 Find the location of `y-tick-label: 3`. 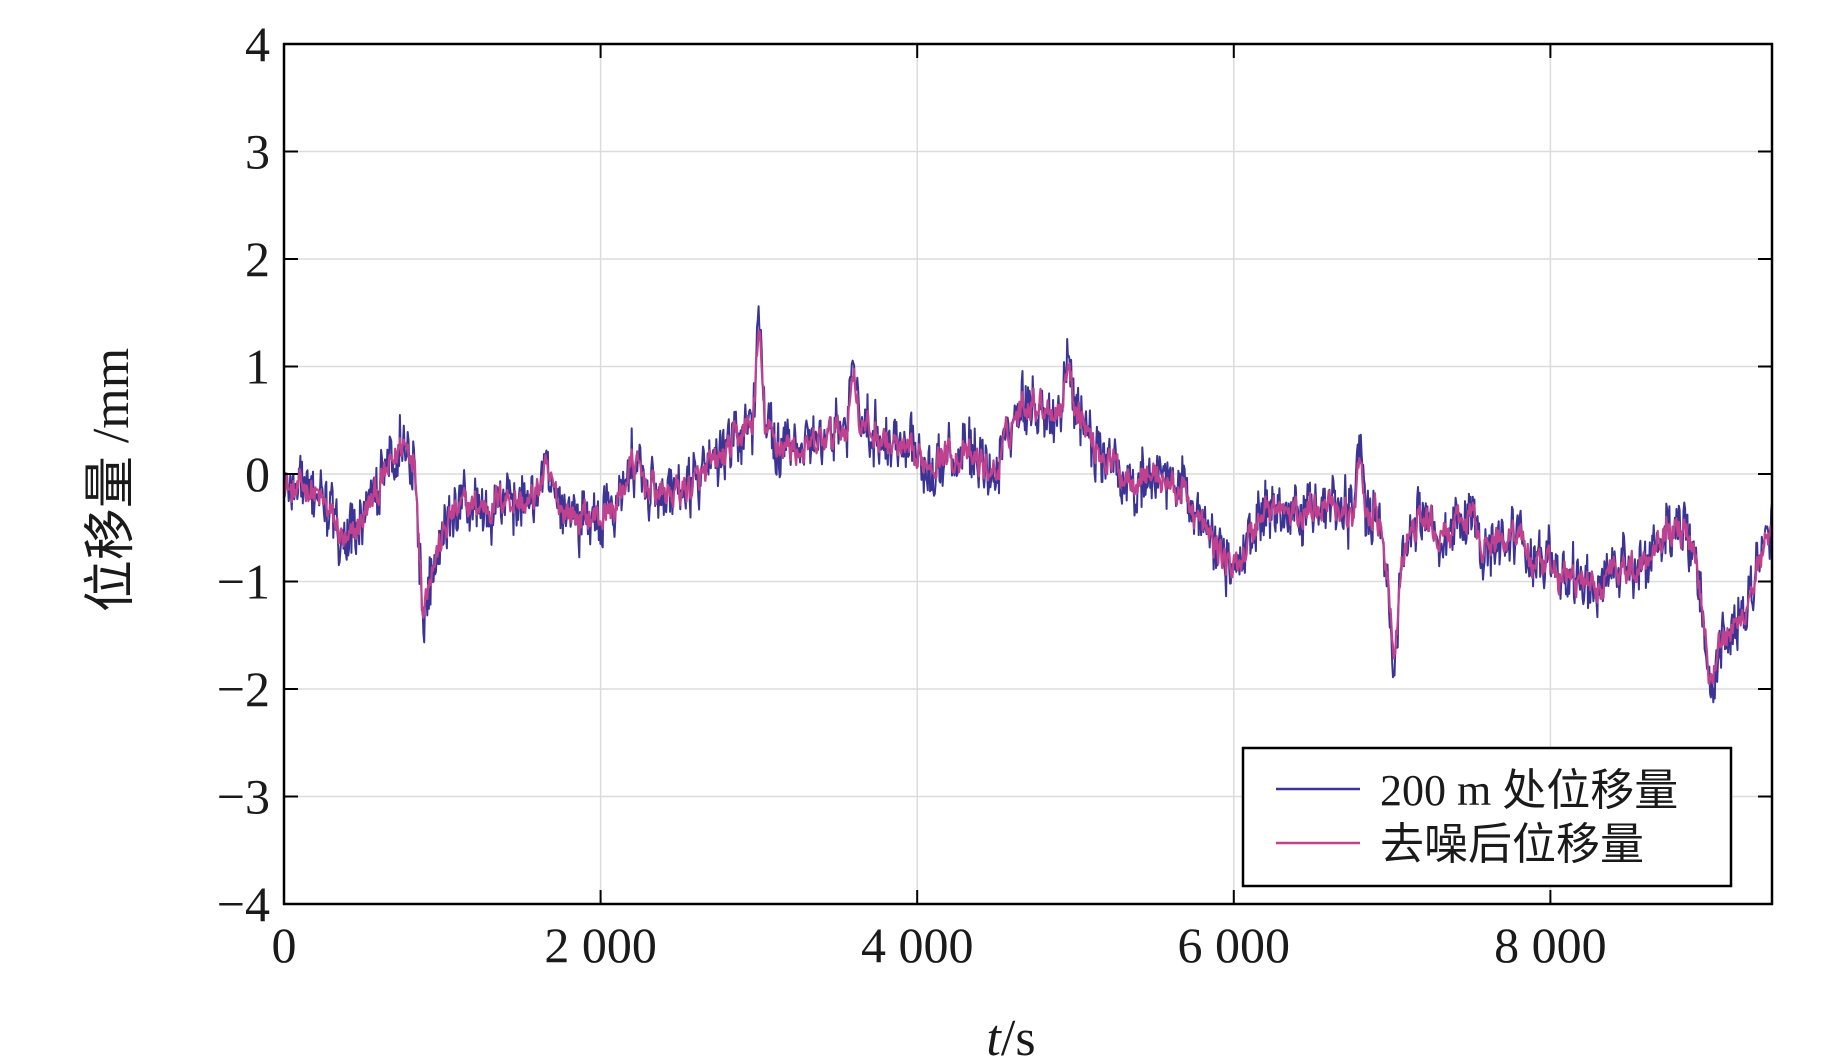

y-tick-label: 3 is located at coordinates (257, 152).